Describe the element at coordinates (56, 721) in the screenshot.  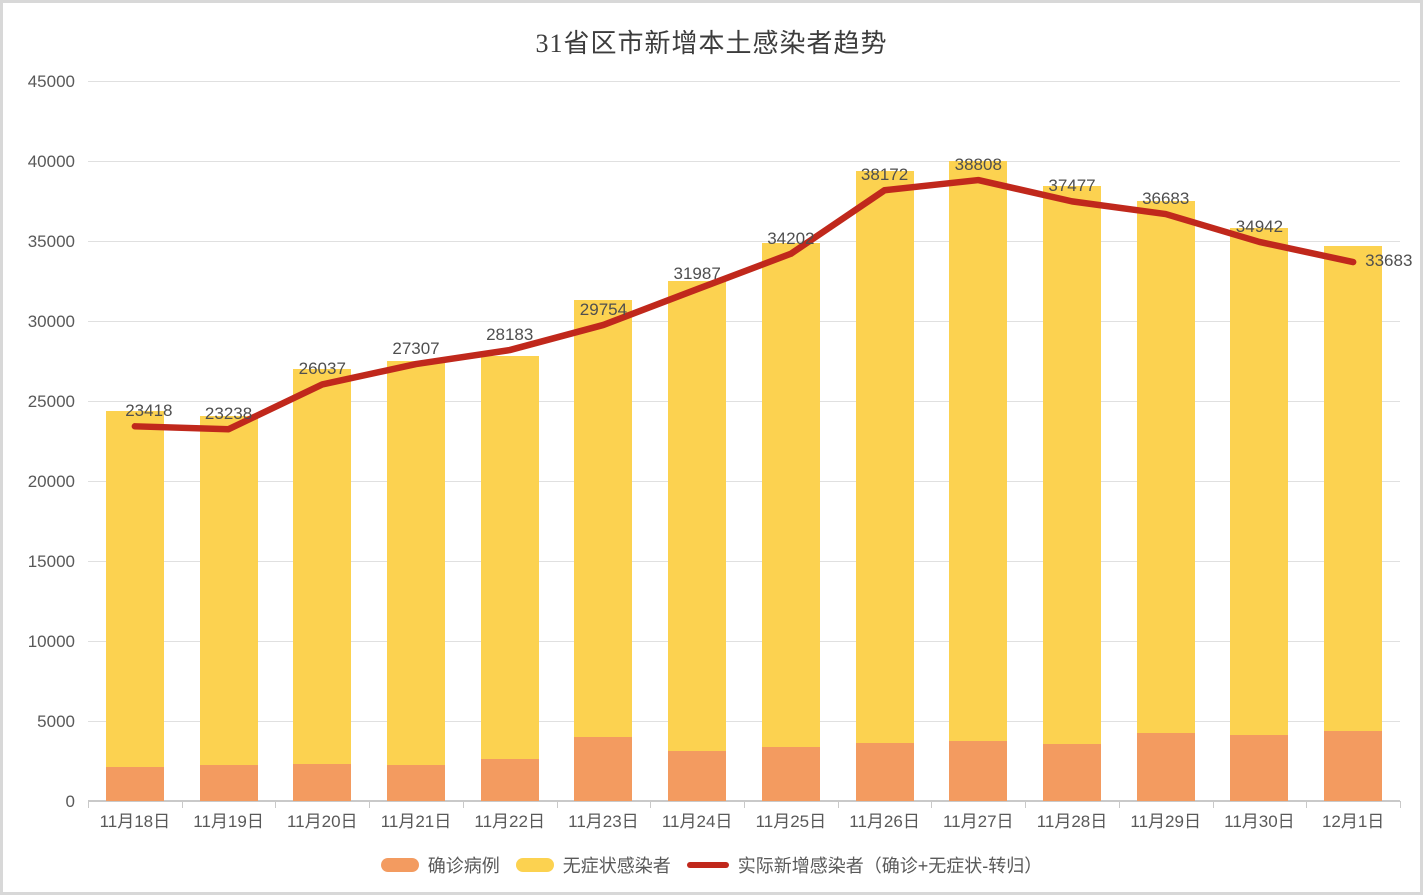
I see `y-axis-label: 5000` at that location.